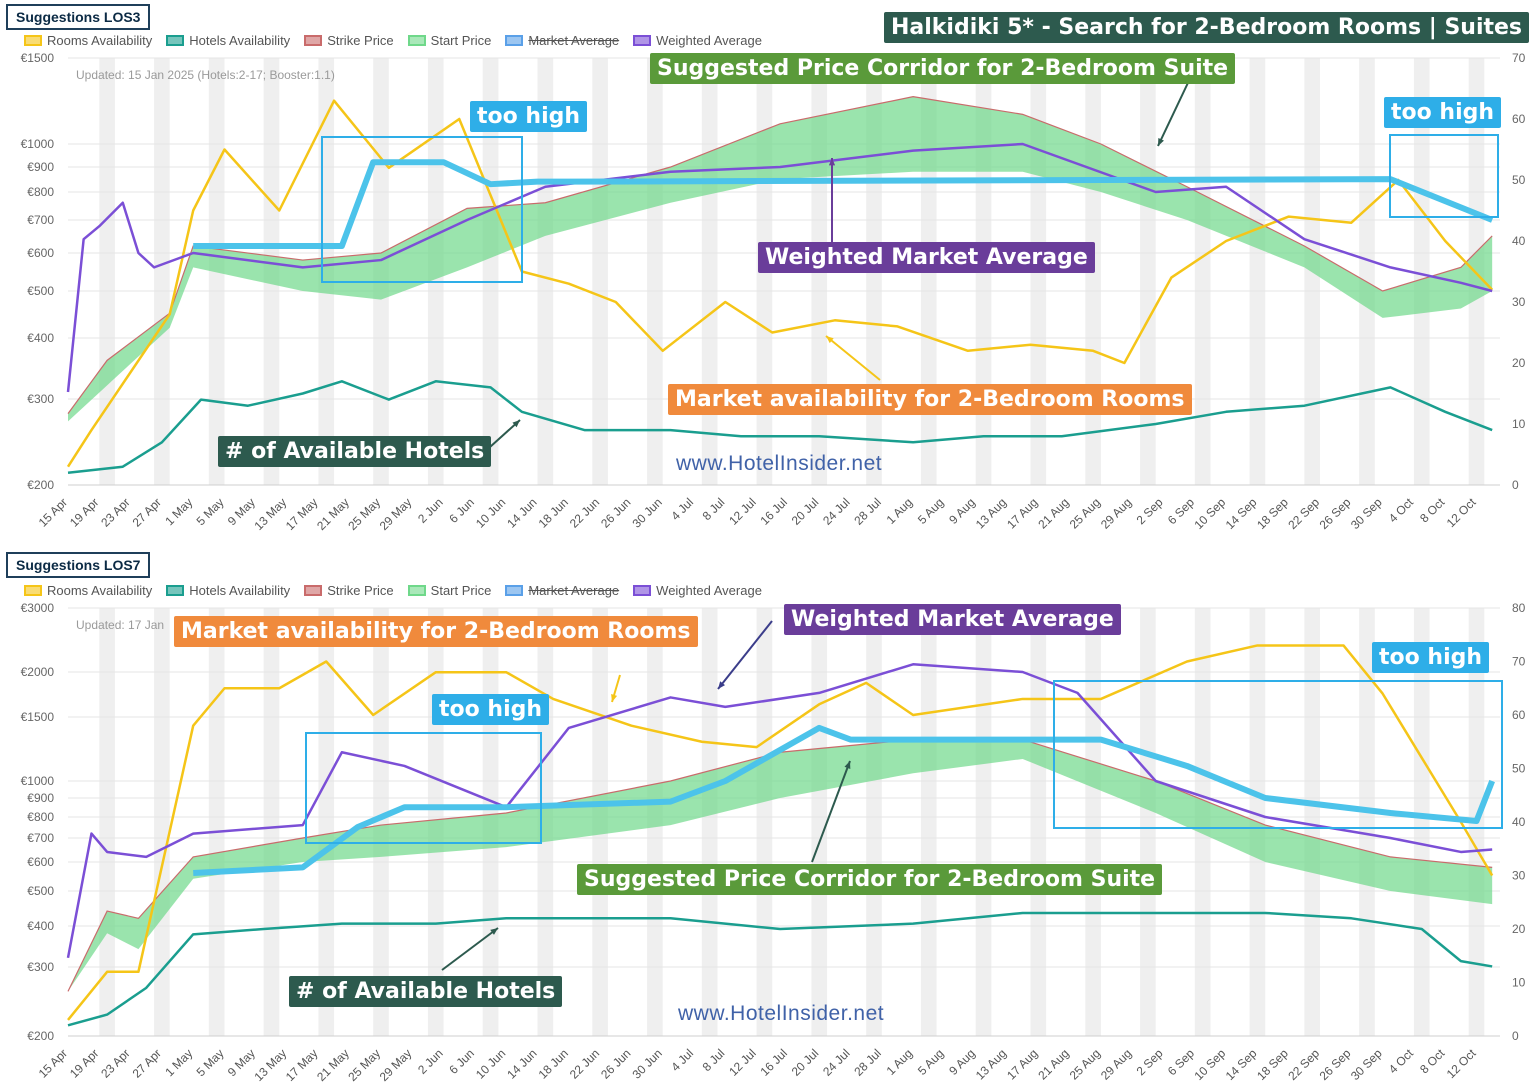 The width and height of the screenshot is (1531, 1091). What do you see at coordinates (574, 590) in the screenshot?
I see `legend-label: Market Average` at bounding box center [574, 590].